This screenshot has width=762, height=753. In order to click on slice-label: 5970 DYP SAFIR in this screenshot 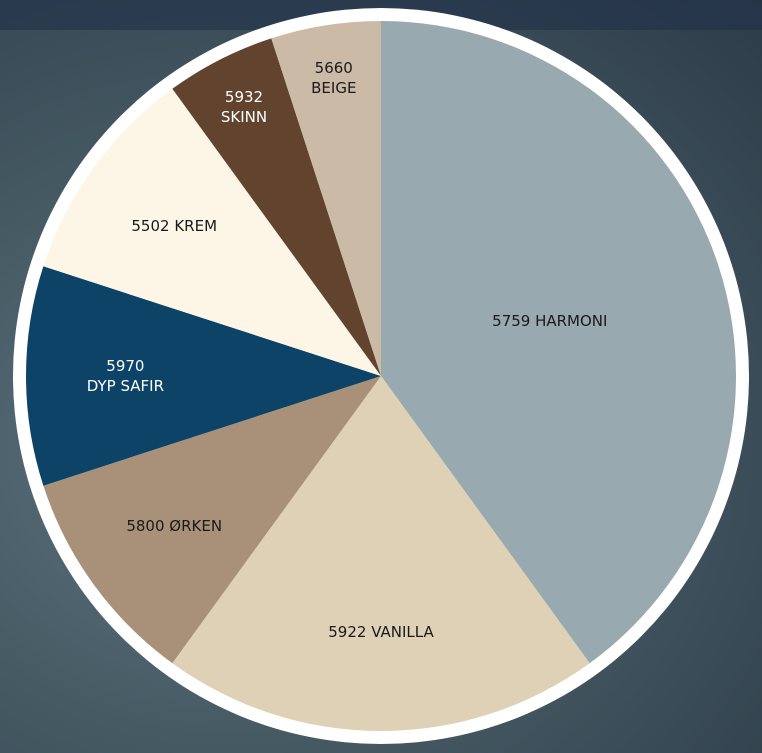, I will do `click(125, 376)`.